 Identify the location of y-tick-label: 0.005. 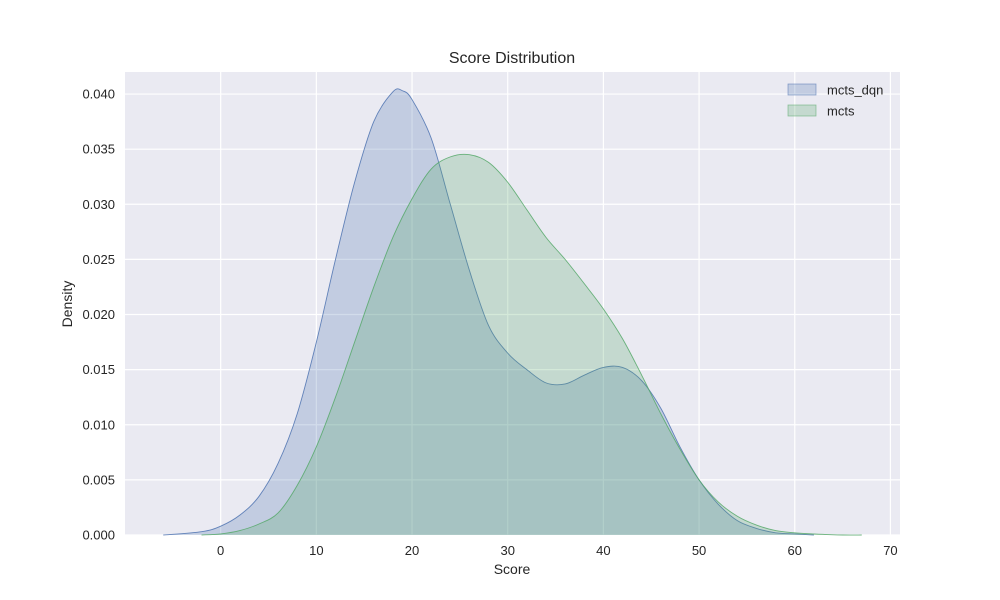
(98, 479).